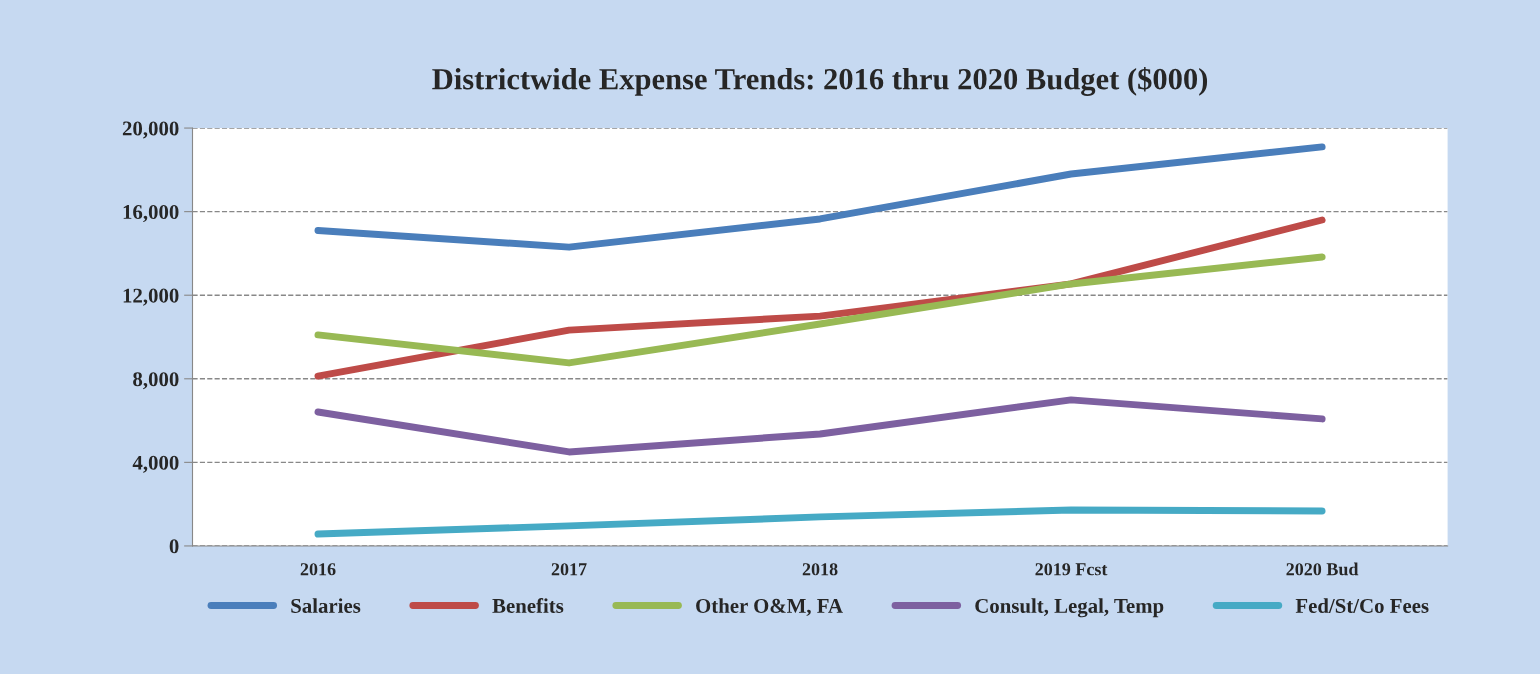 Image resolution: width=1540 pixels, height=674 pixels. What do you see at coordinates (155, 464) in the screenshot?
I see `y-tick-label: 4,000` at bounding box center [155, 464].